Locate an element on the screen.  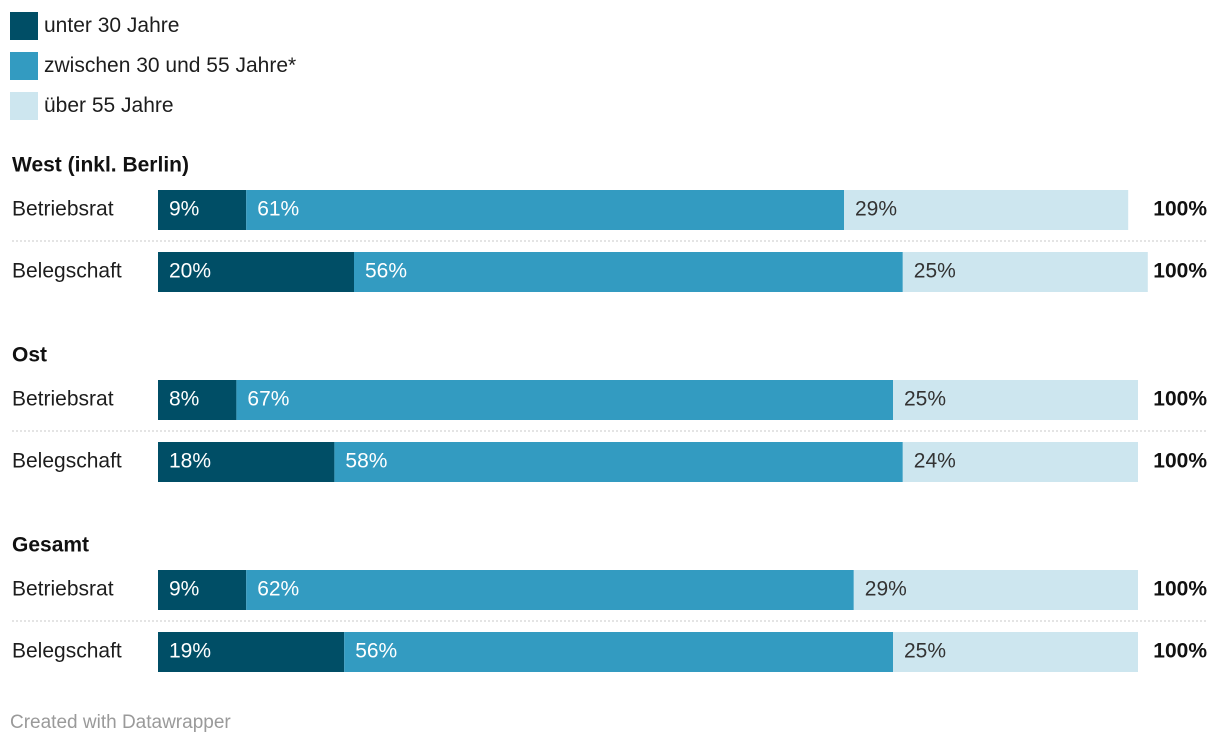
group-2-row-2-total: 100% is located at coordinates (1180, 461).